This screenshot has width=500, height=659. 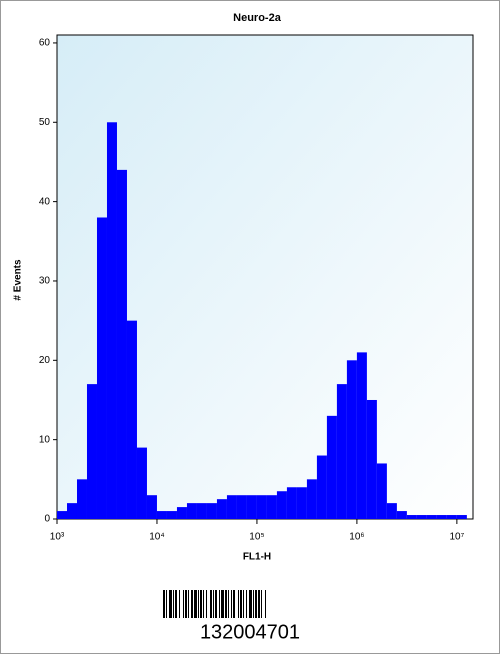 What do you see at coordinates (47, 519) in the screenshot?
I see `y-tick-label: 0` at bounding box center [47, 519].